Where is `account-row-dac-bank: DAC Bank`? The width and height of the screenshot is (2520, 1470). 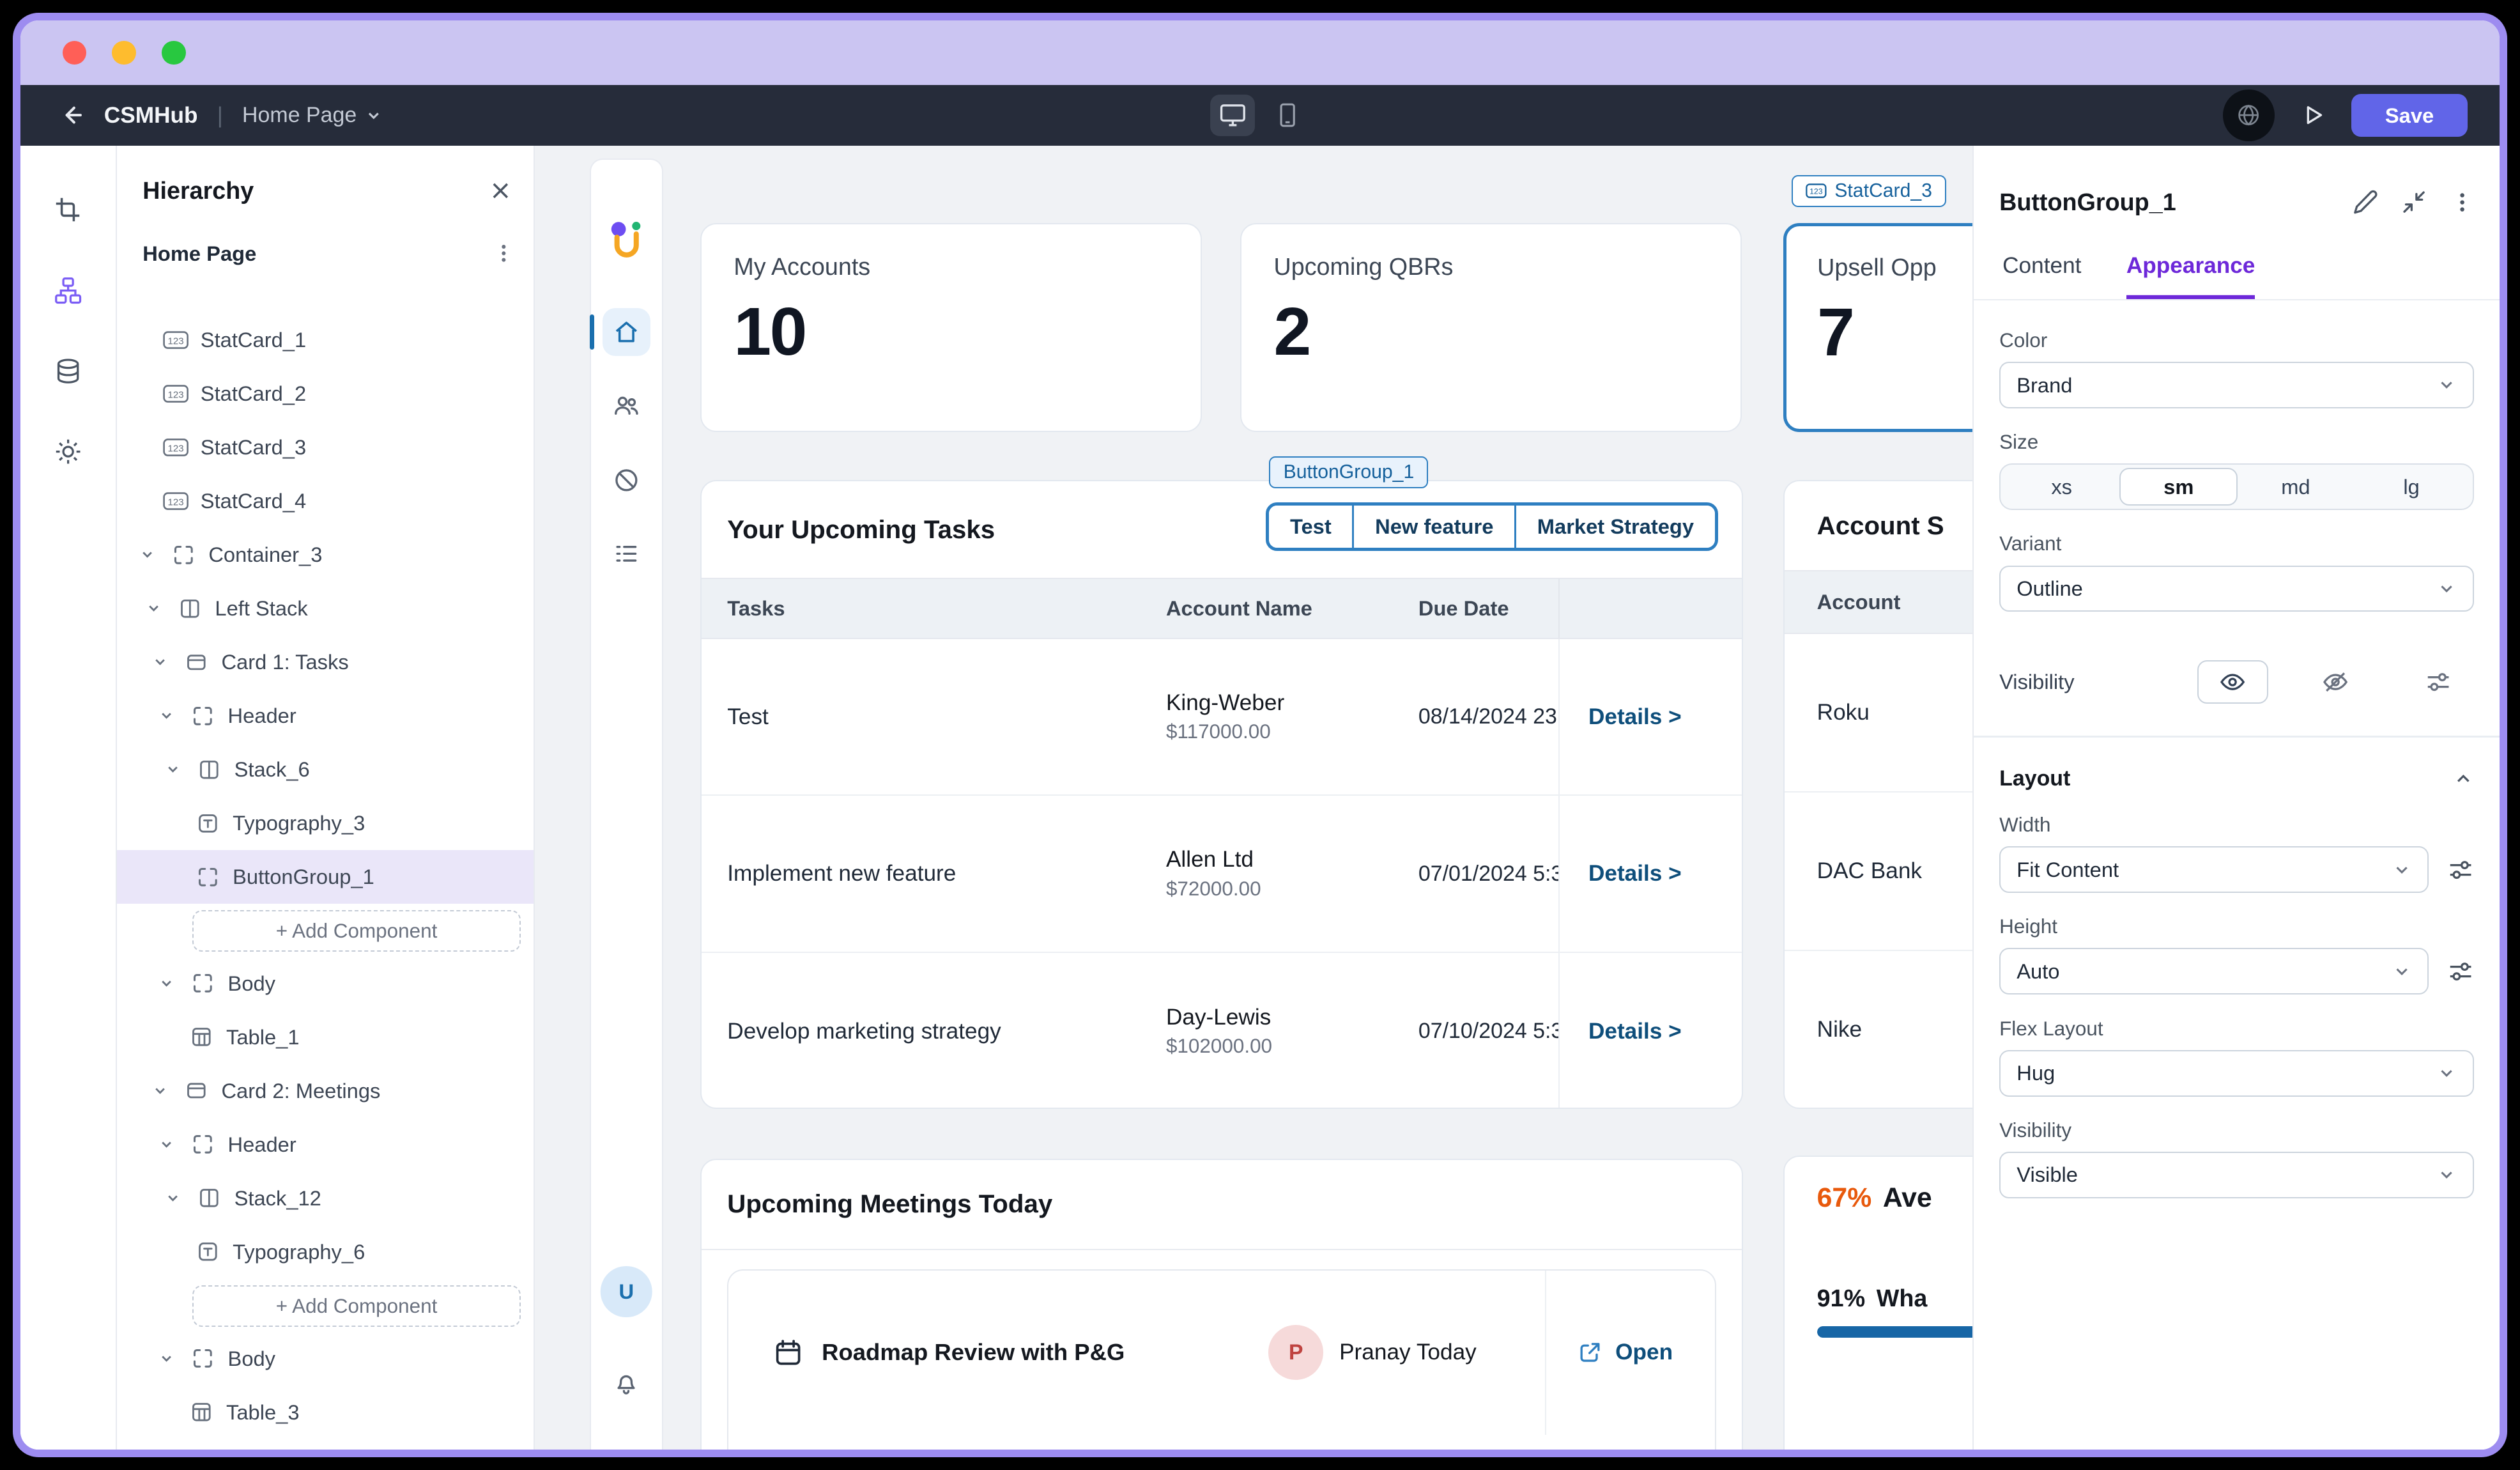
account-row-dac-bank: DAC Bank is located at coordinates (1878, 872).